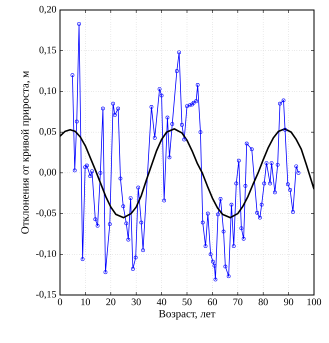  Describe the element at coordinates (289, 302) in the screenshot. I see `x-tick-label: 90` at that location.